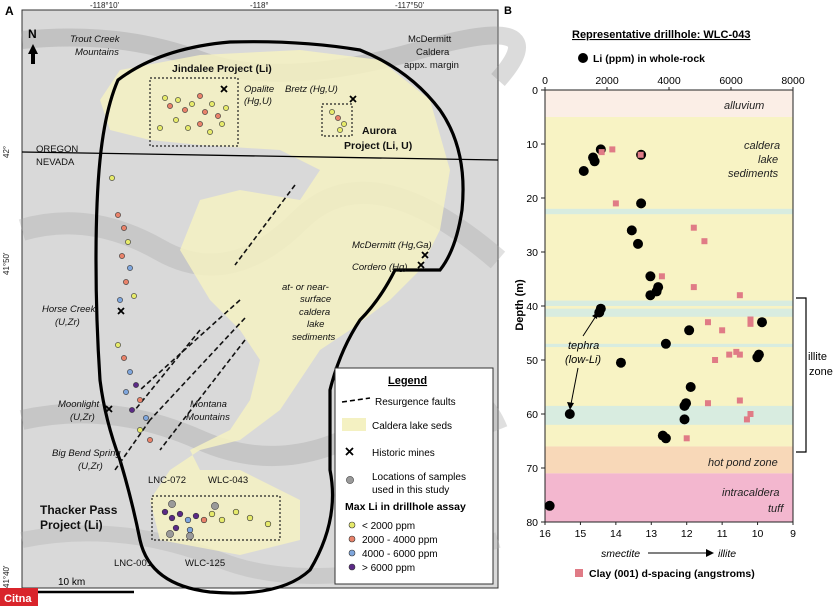  I want to click on label-horse-1: Horse Creek, so click(69, 309).